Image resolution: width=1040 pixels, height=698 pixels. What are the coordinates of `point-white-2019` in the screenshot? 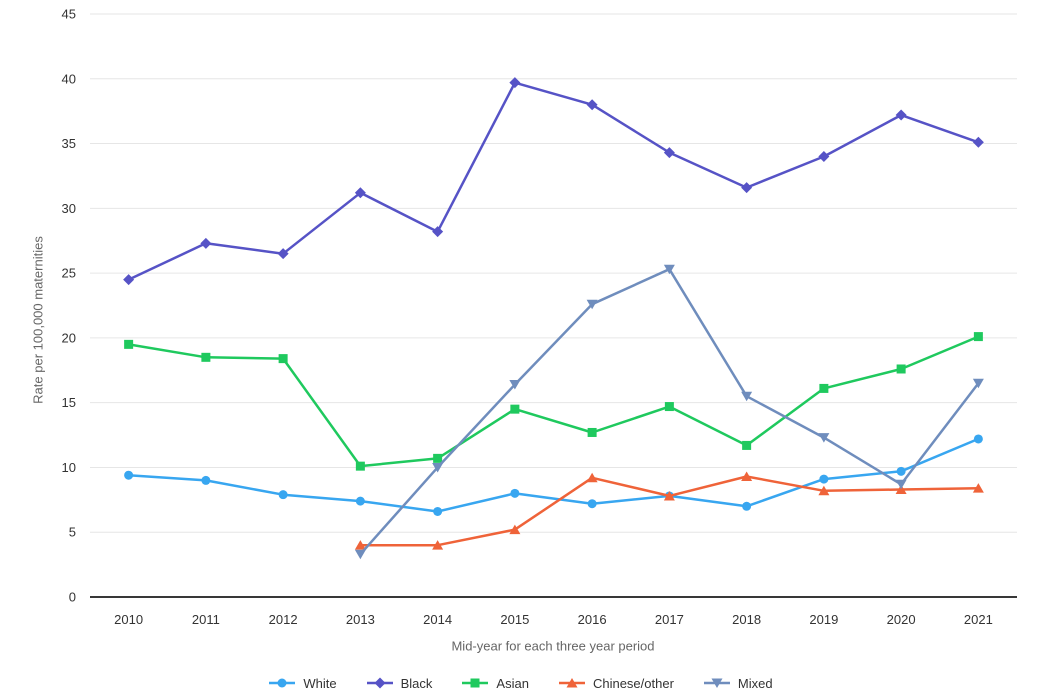 It's located at (824, 479).